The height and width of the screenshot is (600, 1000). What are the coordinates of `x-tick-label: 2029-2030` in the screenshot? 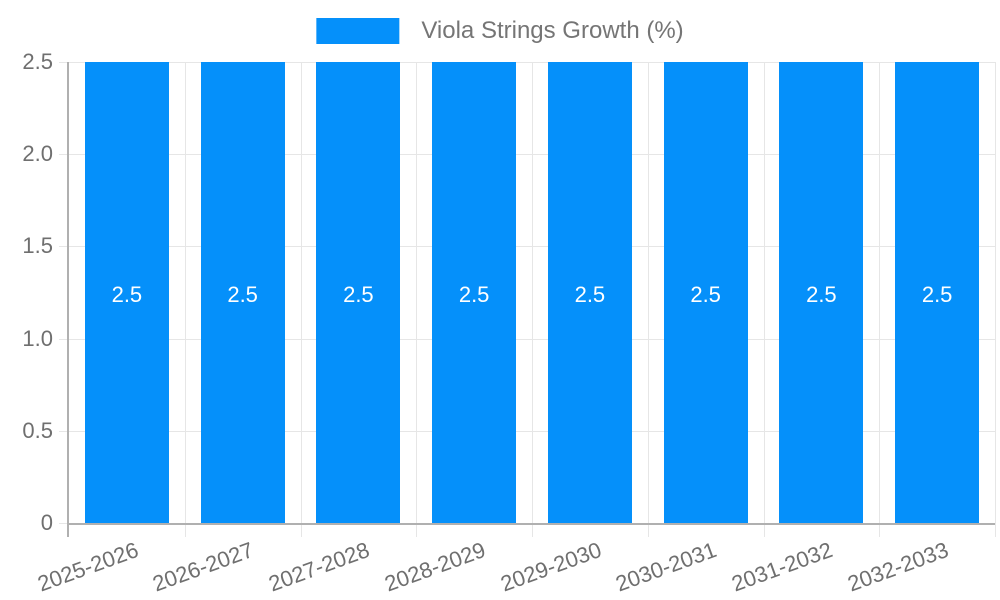 It's located at (551, 567).